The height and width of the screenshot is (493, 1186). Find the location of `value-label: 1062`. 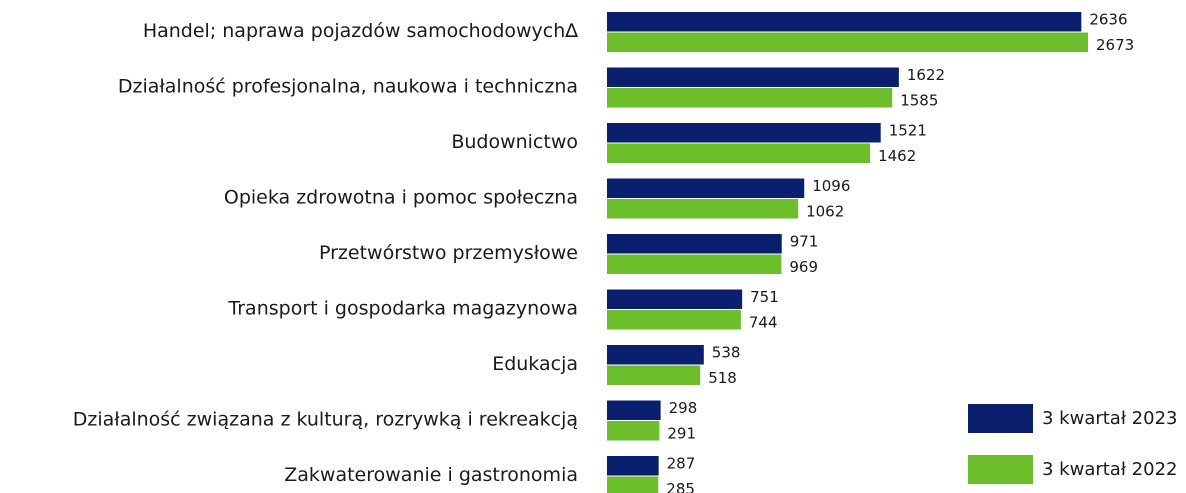

value-label: 1062 is located at coordinates (825, 211).